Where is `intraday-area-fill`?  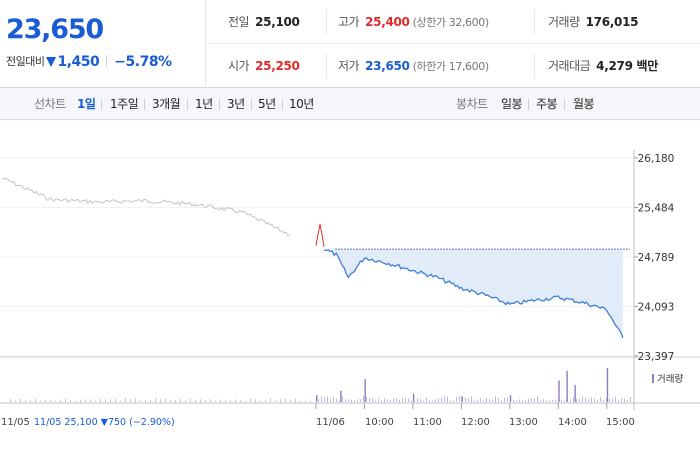
intraday-area-fill is located at coordinates (473, 293).